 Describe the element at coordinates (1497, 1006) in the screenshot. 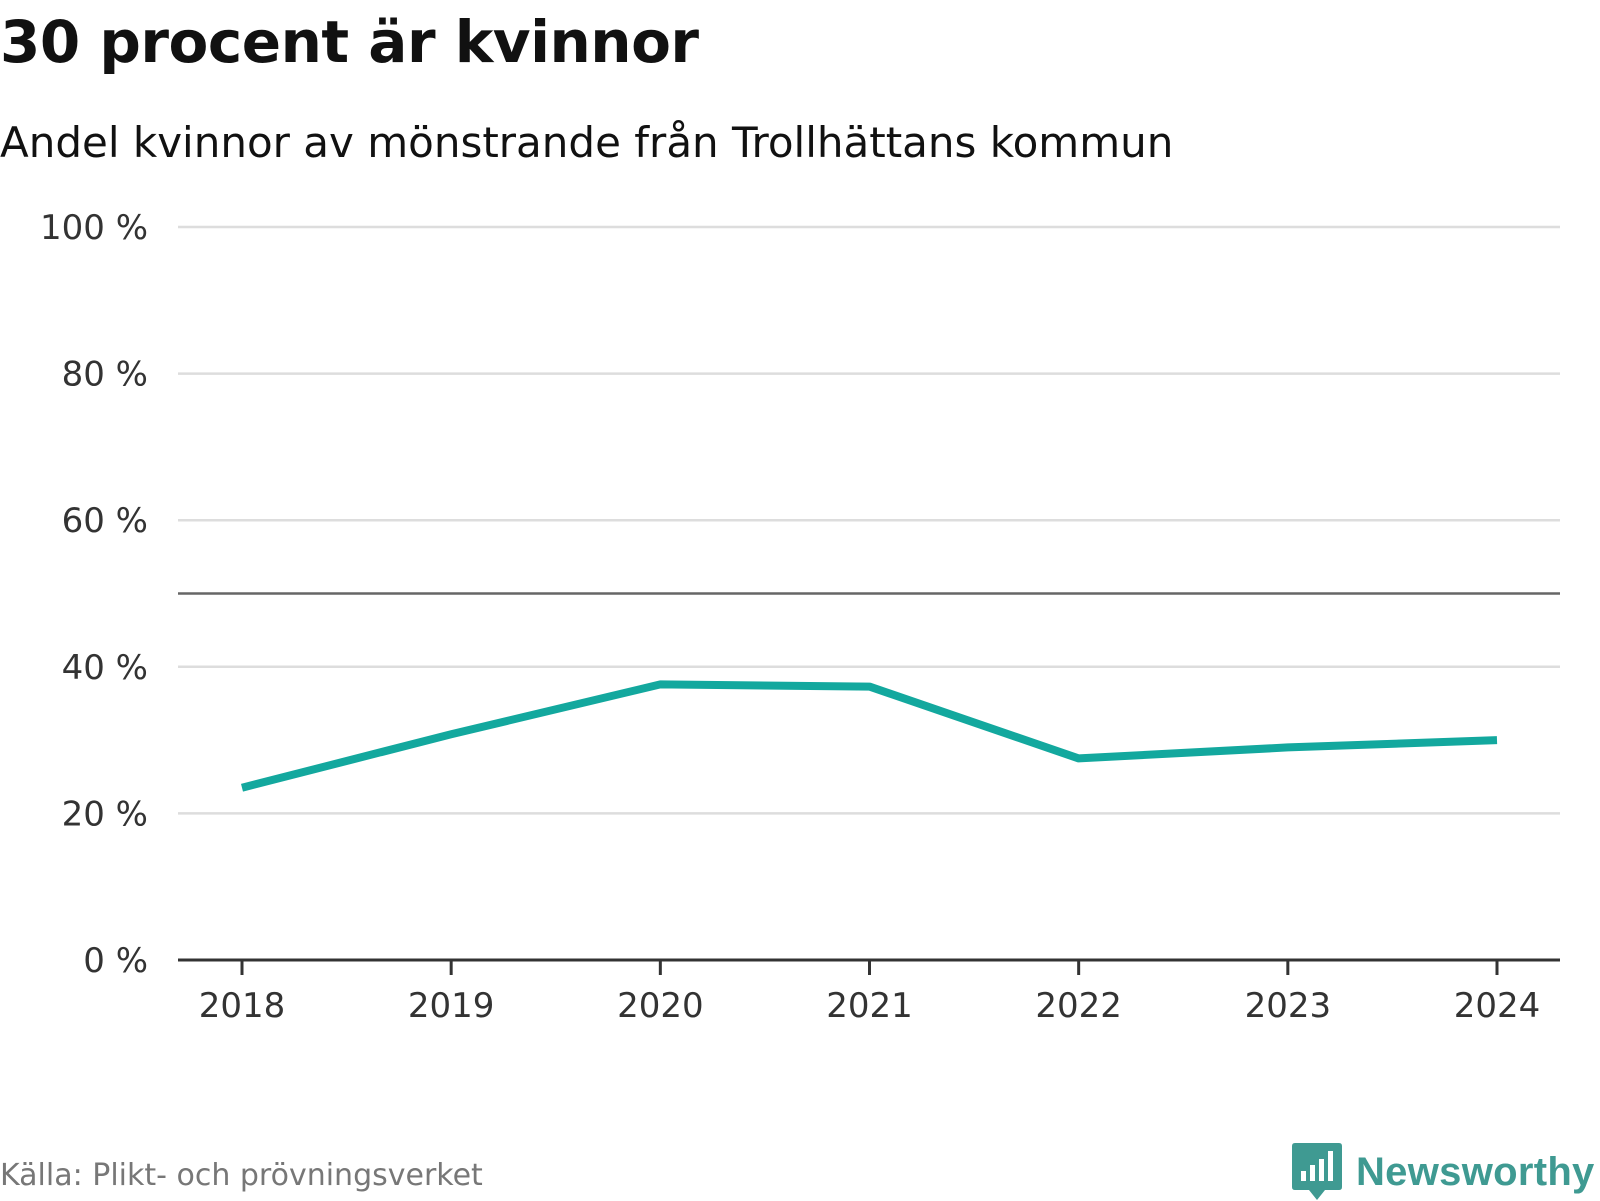

I see `x-tick-label: 2024` at that location.